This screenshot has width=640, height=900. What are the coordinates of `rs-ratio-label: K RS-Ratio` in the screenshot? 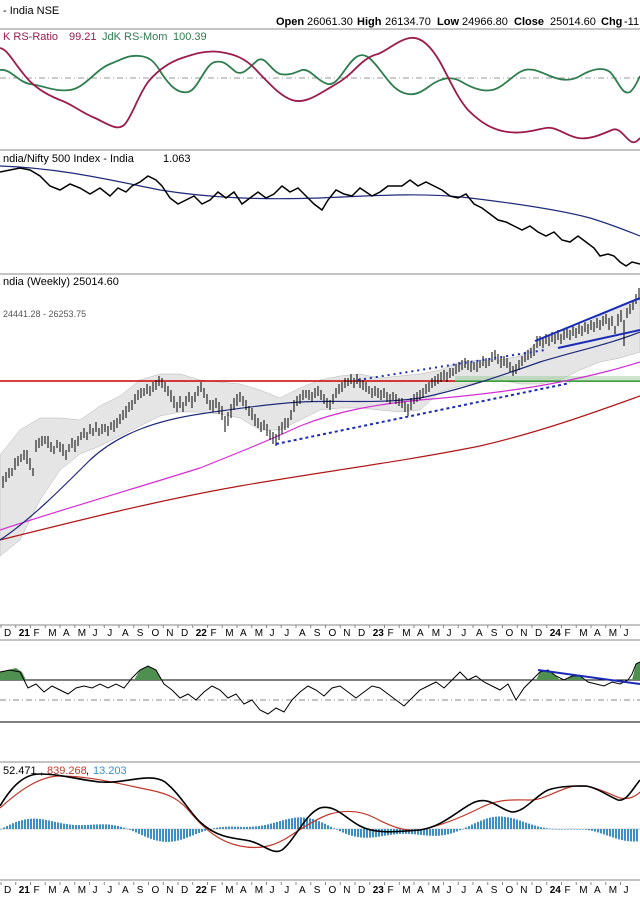 It's located at (30, 37).